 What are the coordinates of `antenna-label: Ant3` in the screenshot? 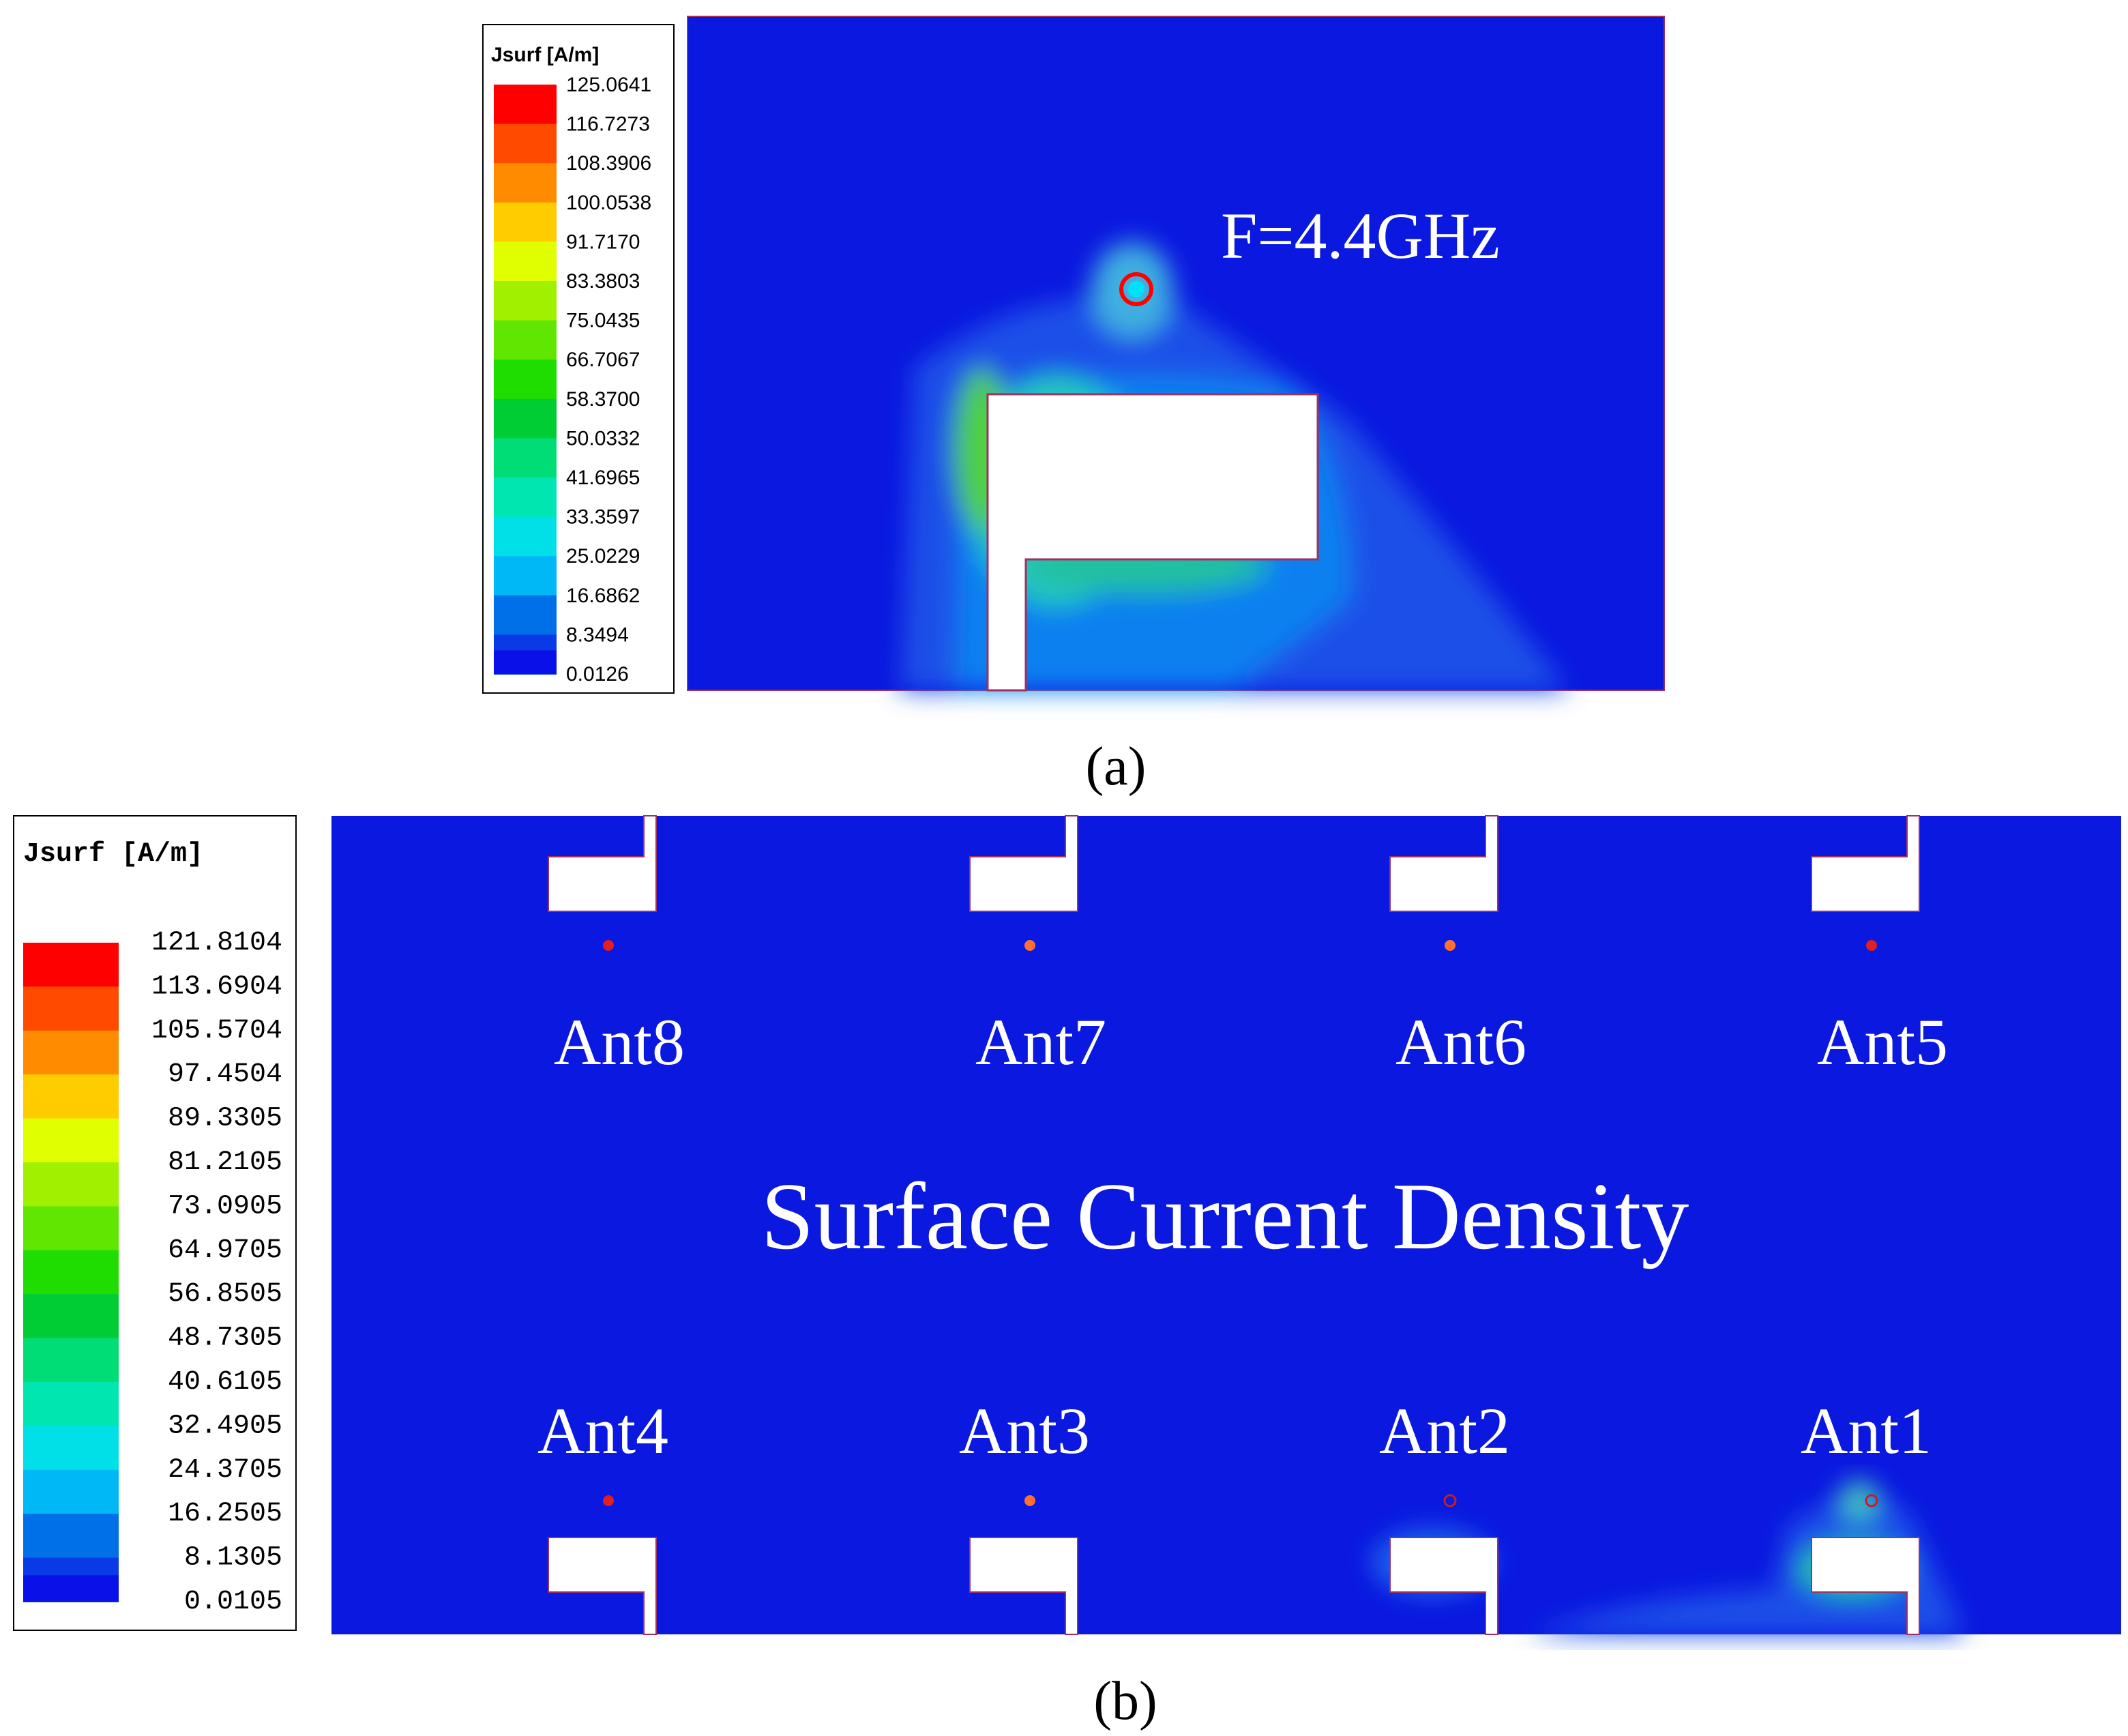 It's located at (1024, 1430).